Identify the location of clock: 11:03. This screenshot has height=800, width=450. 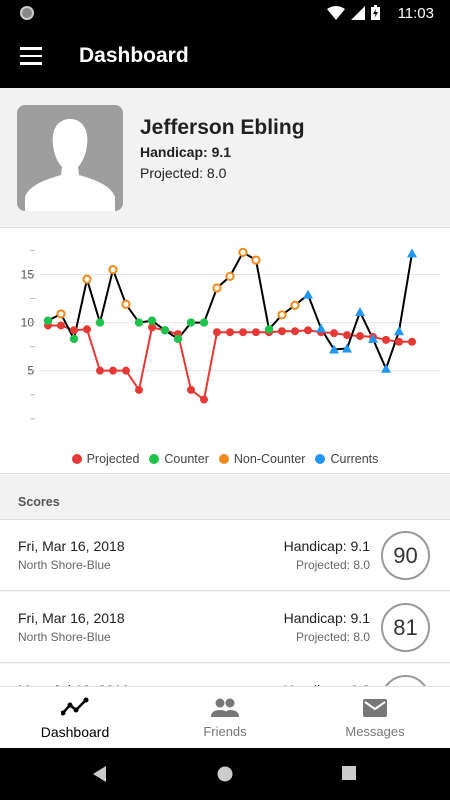
(415, 13).